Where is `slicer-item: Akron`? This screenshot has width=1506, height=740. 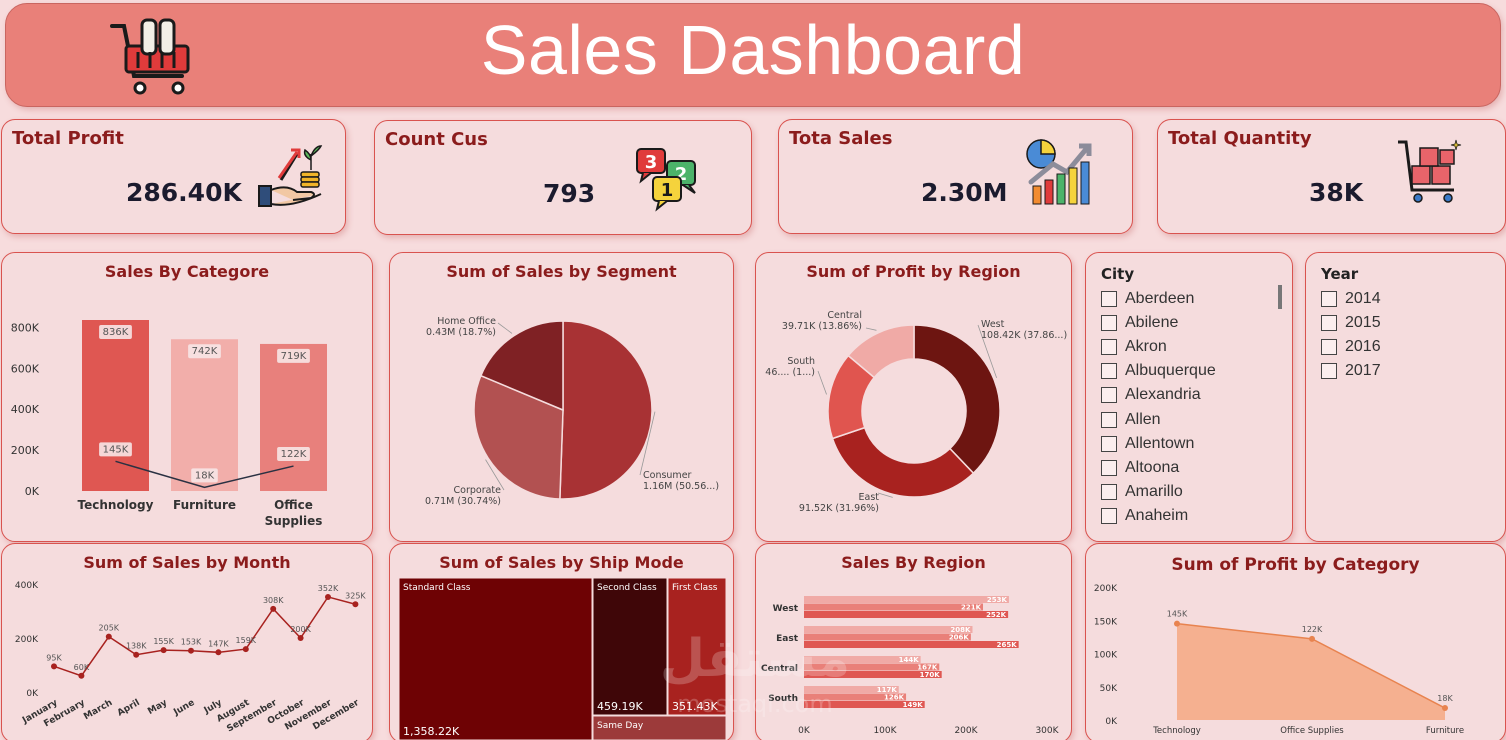 slicer-item: Akron is located at coordinates (1158, 347).